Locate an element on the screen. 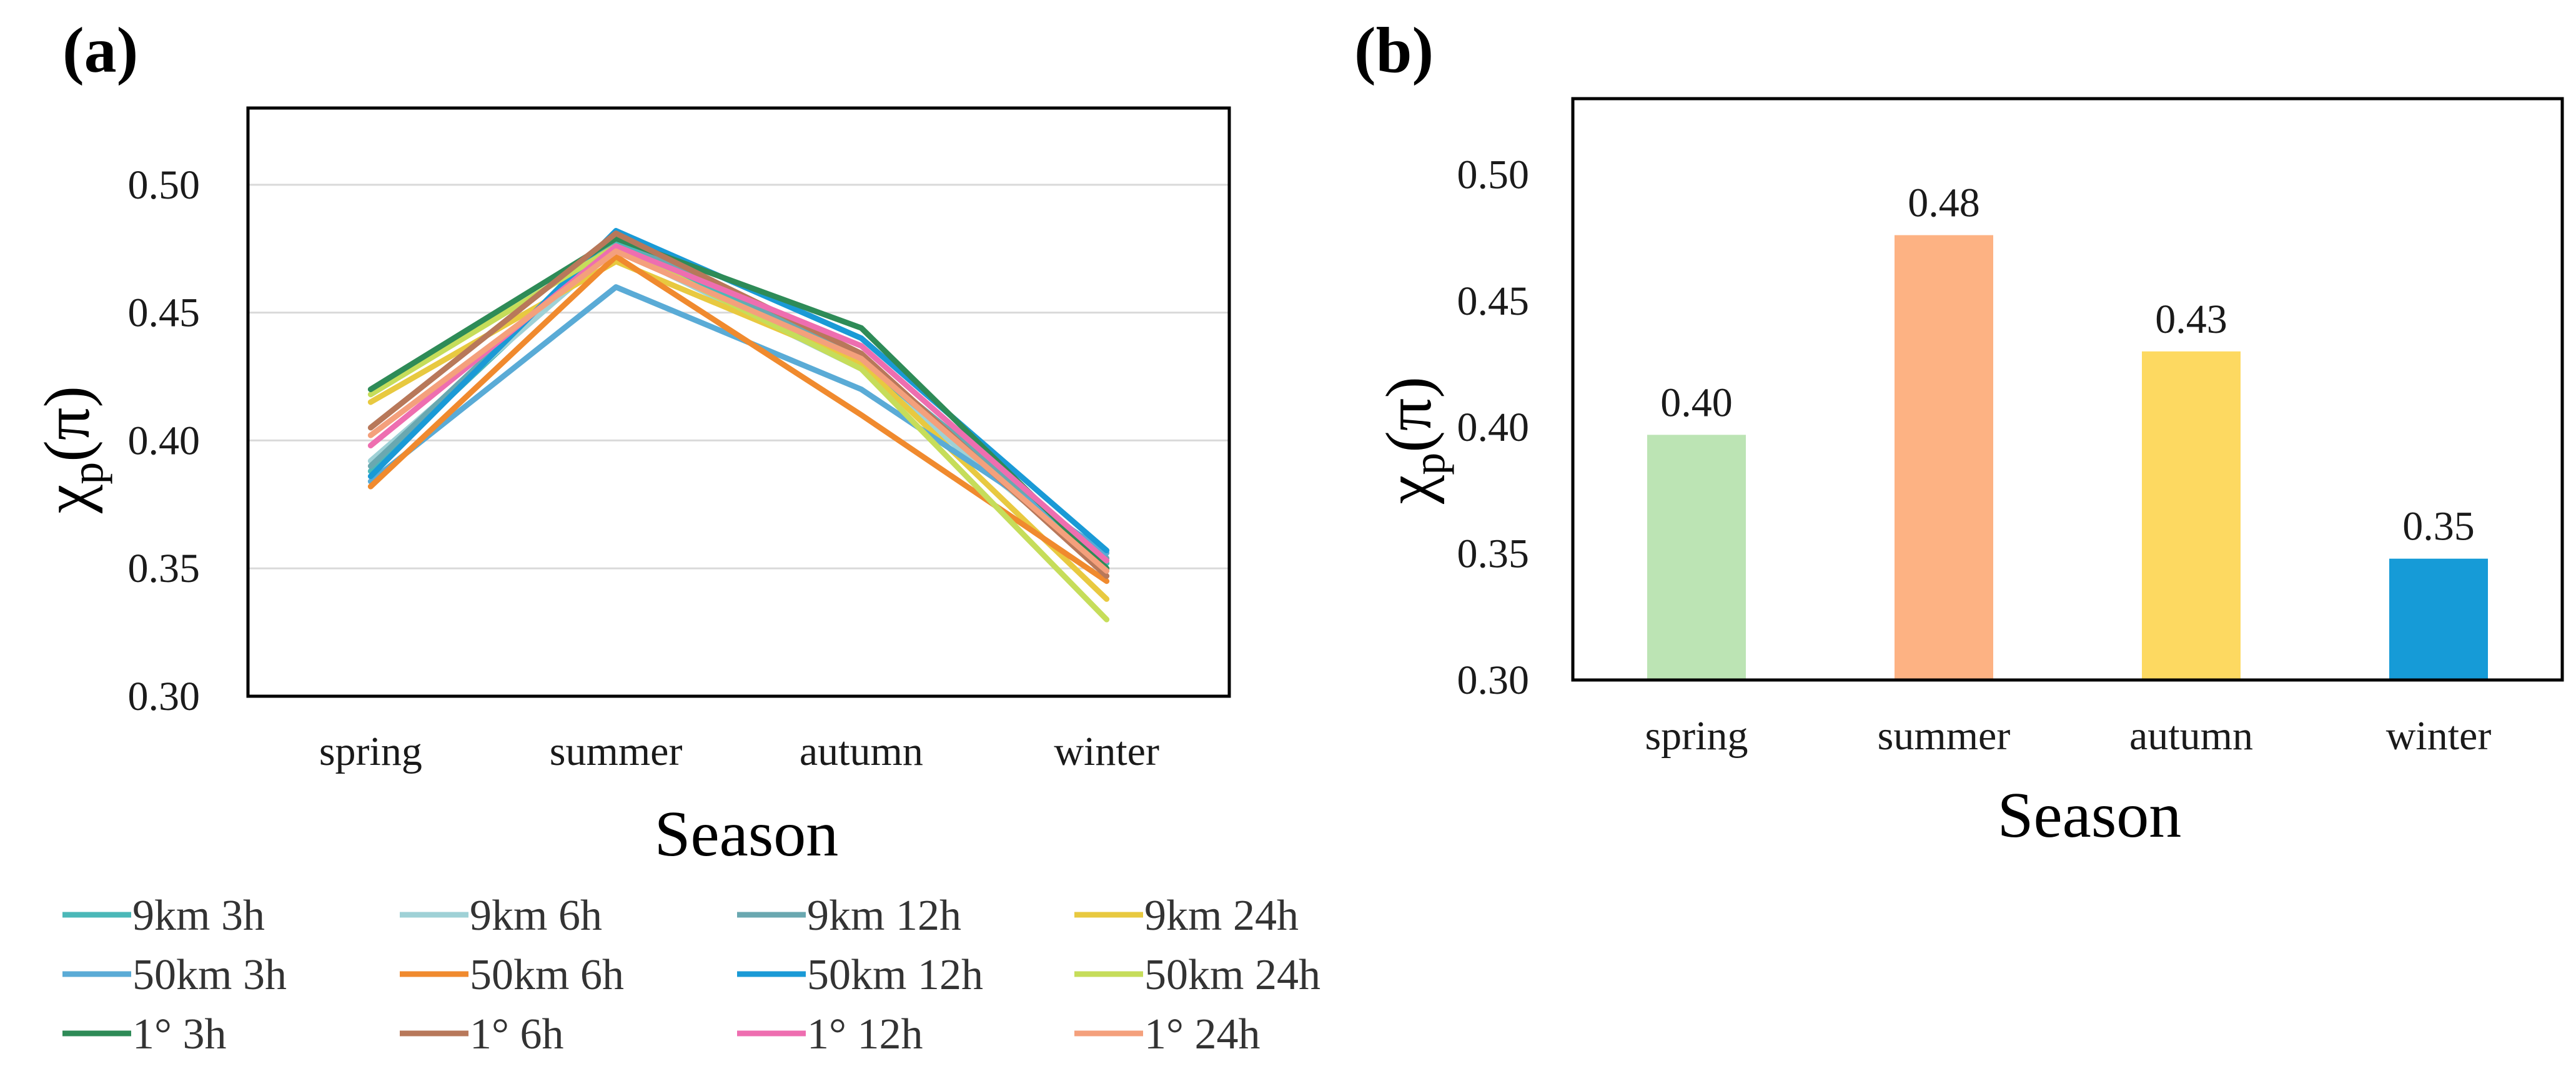 Image resolution: width=2576 pixels, height=1079 pixels. line-chart-y-ticks: 0.30 0.35 0.40 0.45 0.50 is located at coordinates (164, 440).